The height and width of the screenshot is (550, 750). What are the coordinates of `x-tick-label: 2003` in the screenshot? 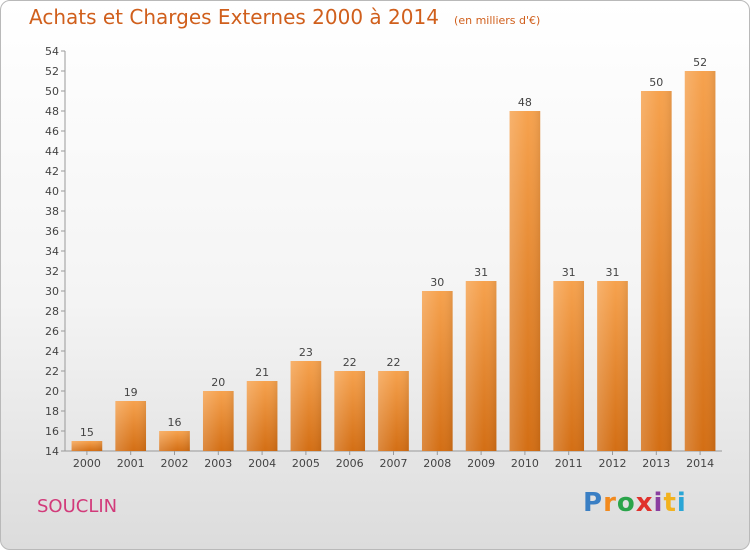 It's located at (218, 463).